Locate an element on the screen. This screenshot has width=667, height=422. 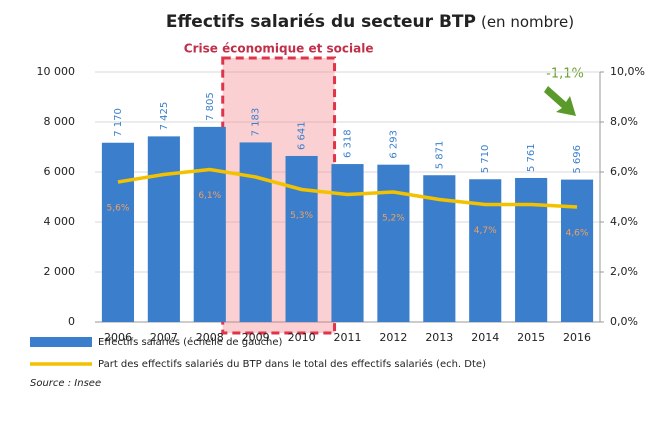
bar-value-label: 5 710 is located at coordinates (485, 159).